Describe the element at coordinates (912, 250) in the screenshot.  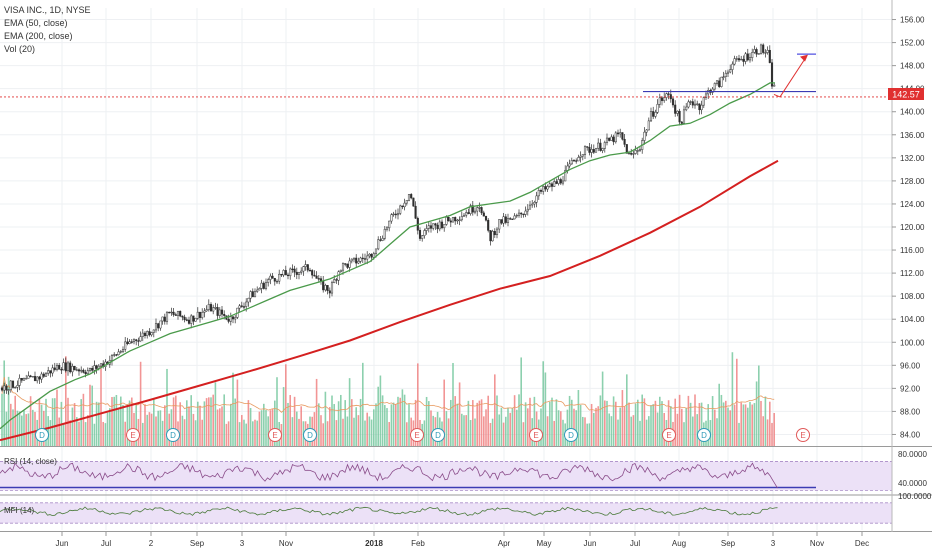
I see `price-tick-label: 116.00` at that location.